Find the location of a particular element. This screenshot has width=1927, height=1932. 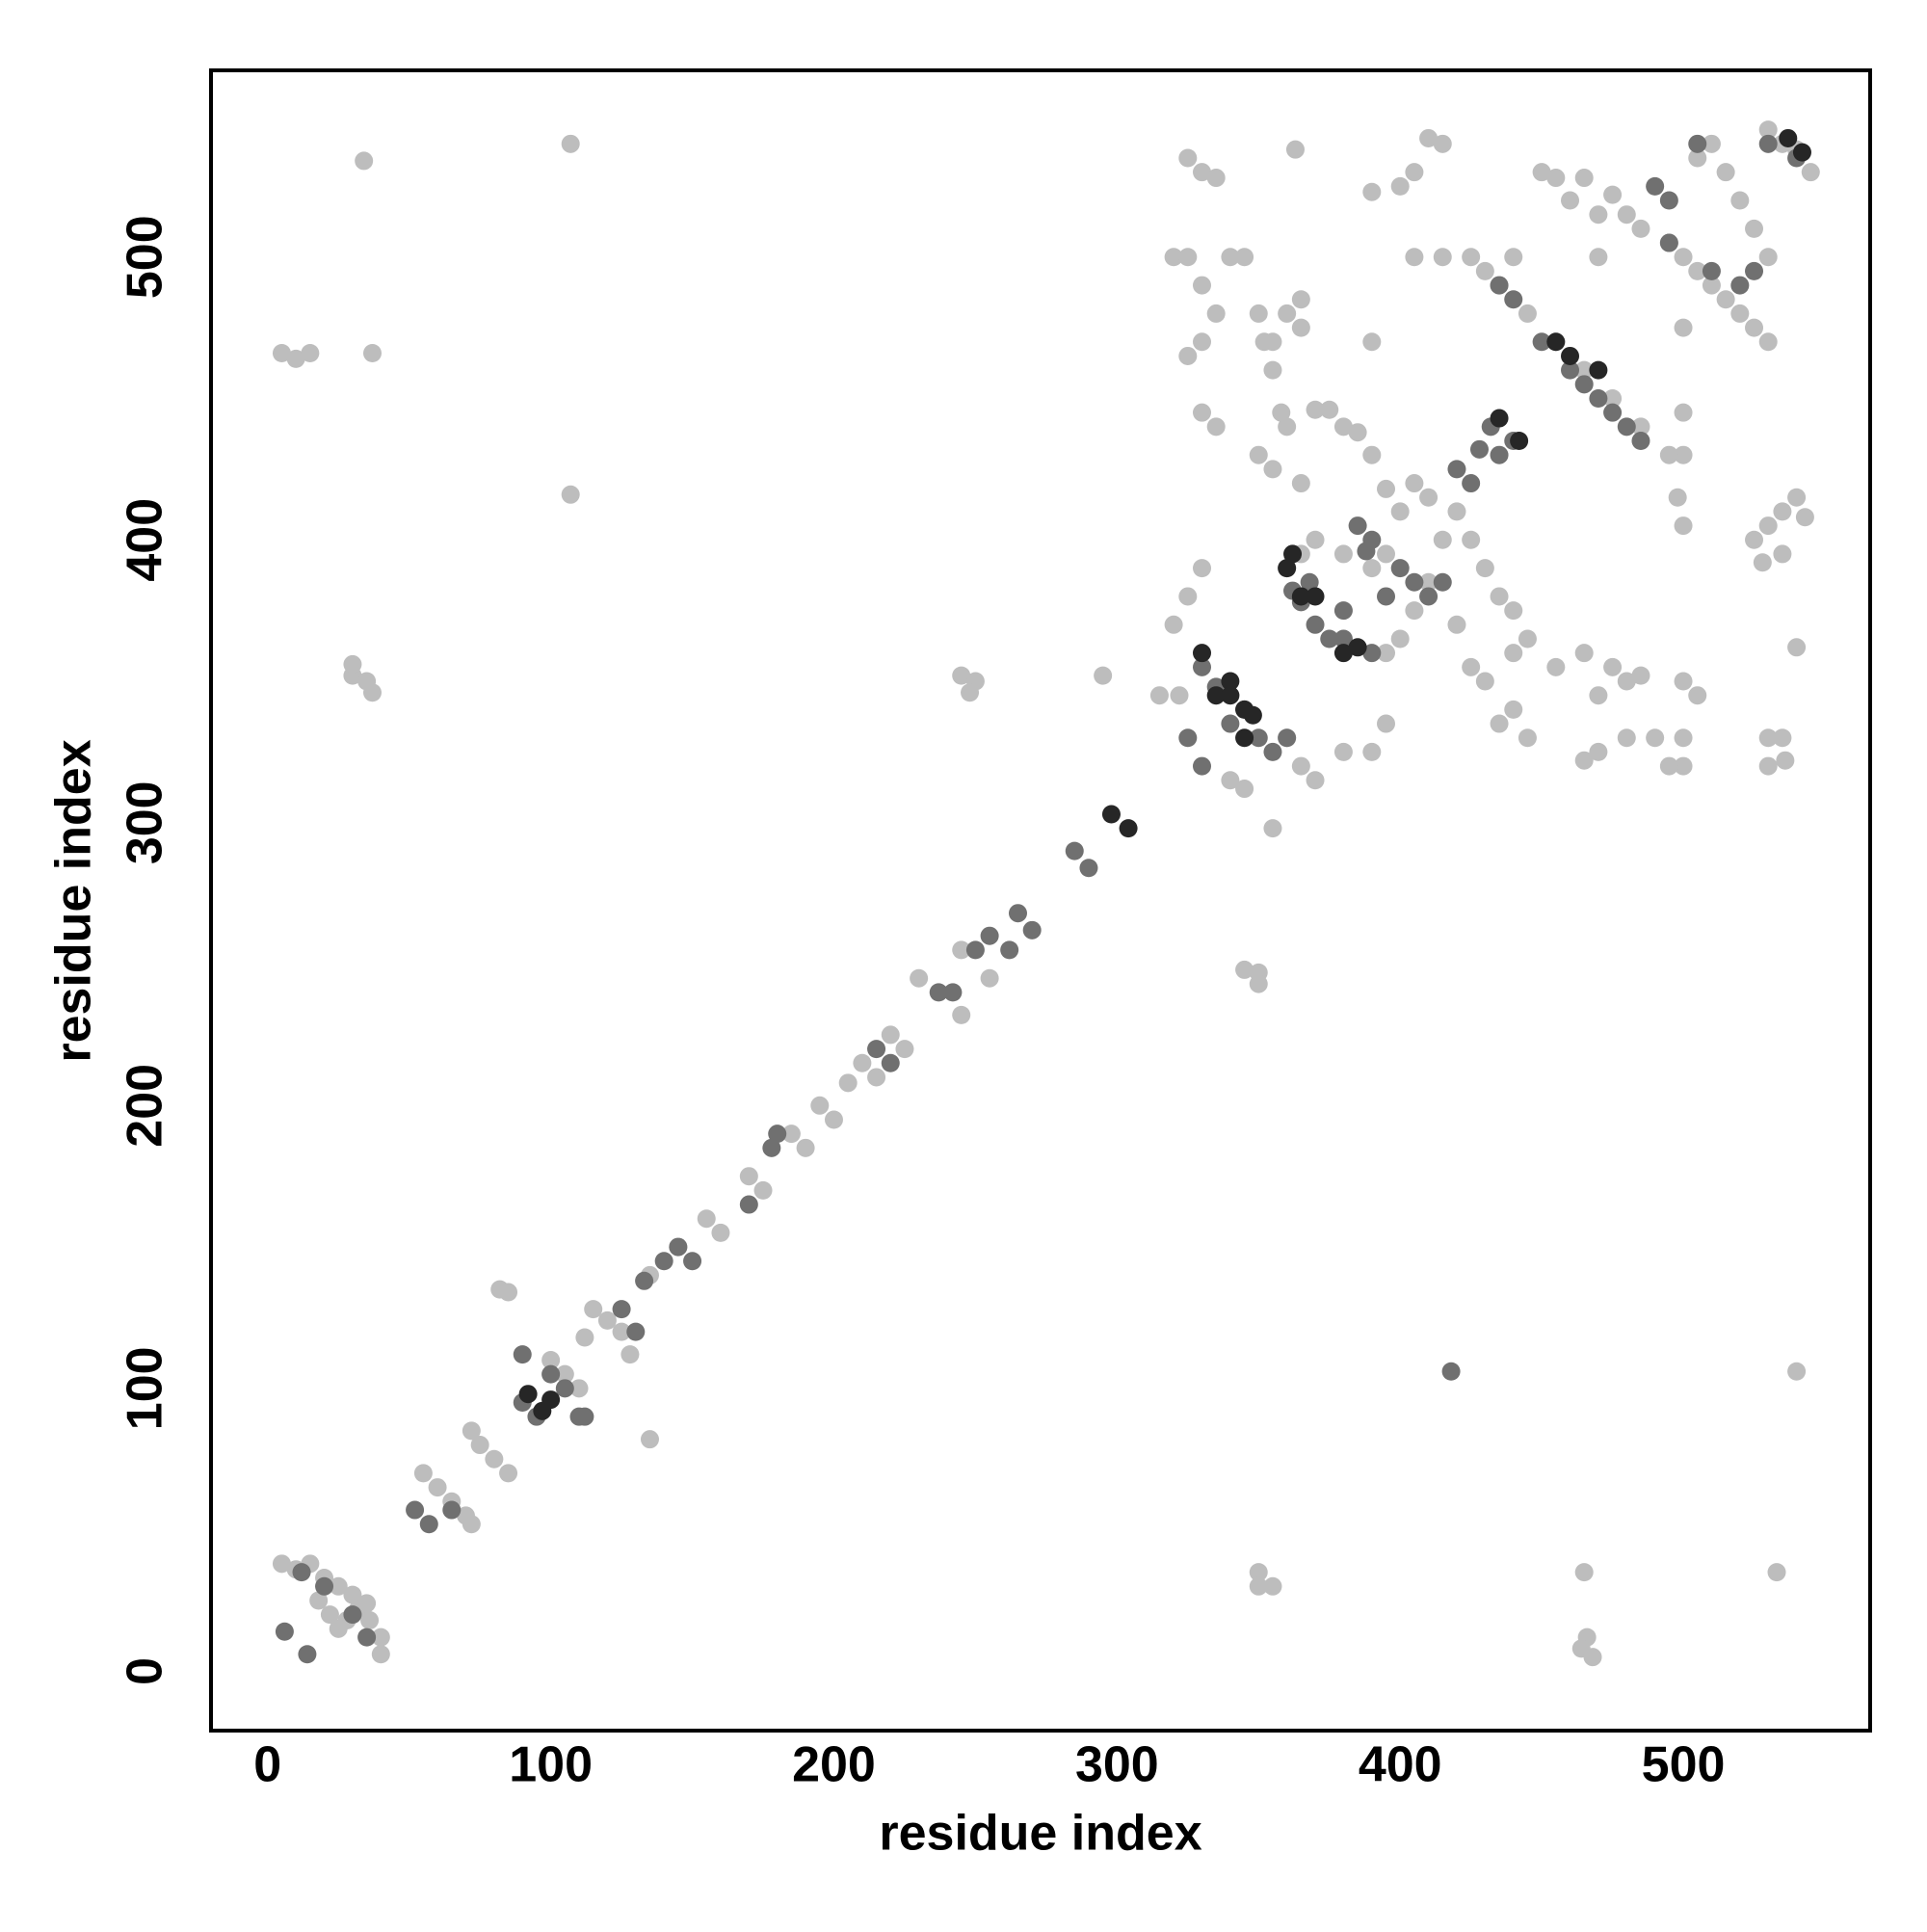

x-tick-label: 200 is located at coordinates (834, 1765).